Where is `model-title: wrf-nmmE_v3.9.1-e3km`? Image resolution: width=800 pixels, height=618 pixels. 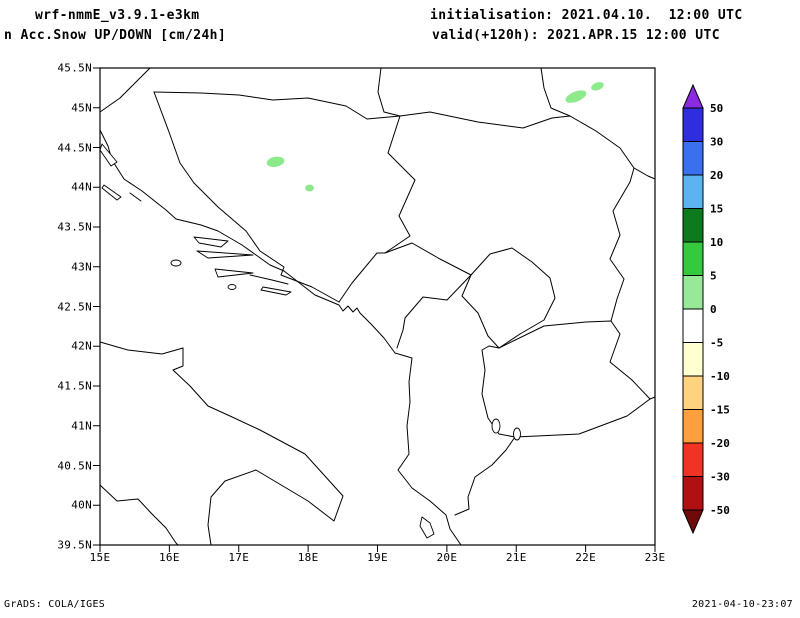 model-title: wrf-nmmE_v3.9.1-e3km is located at coordinates (117, 15).